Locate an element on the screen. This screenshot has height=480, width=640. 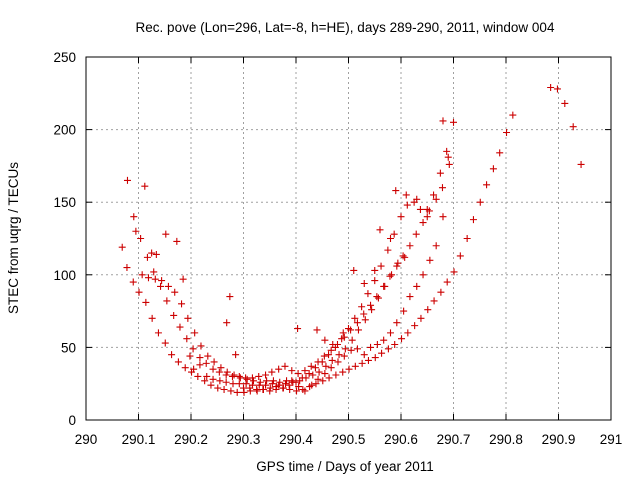
x-tick-label: 290.3 is located at coordinates (244, 439).